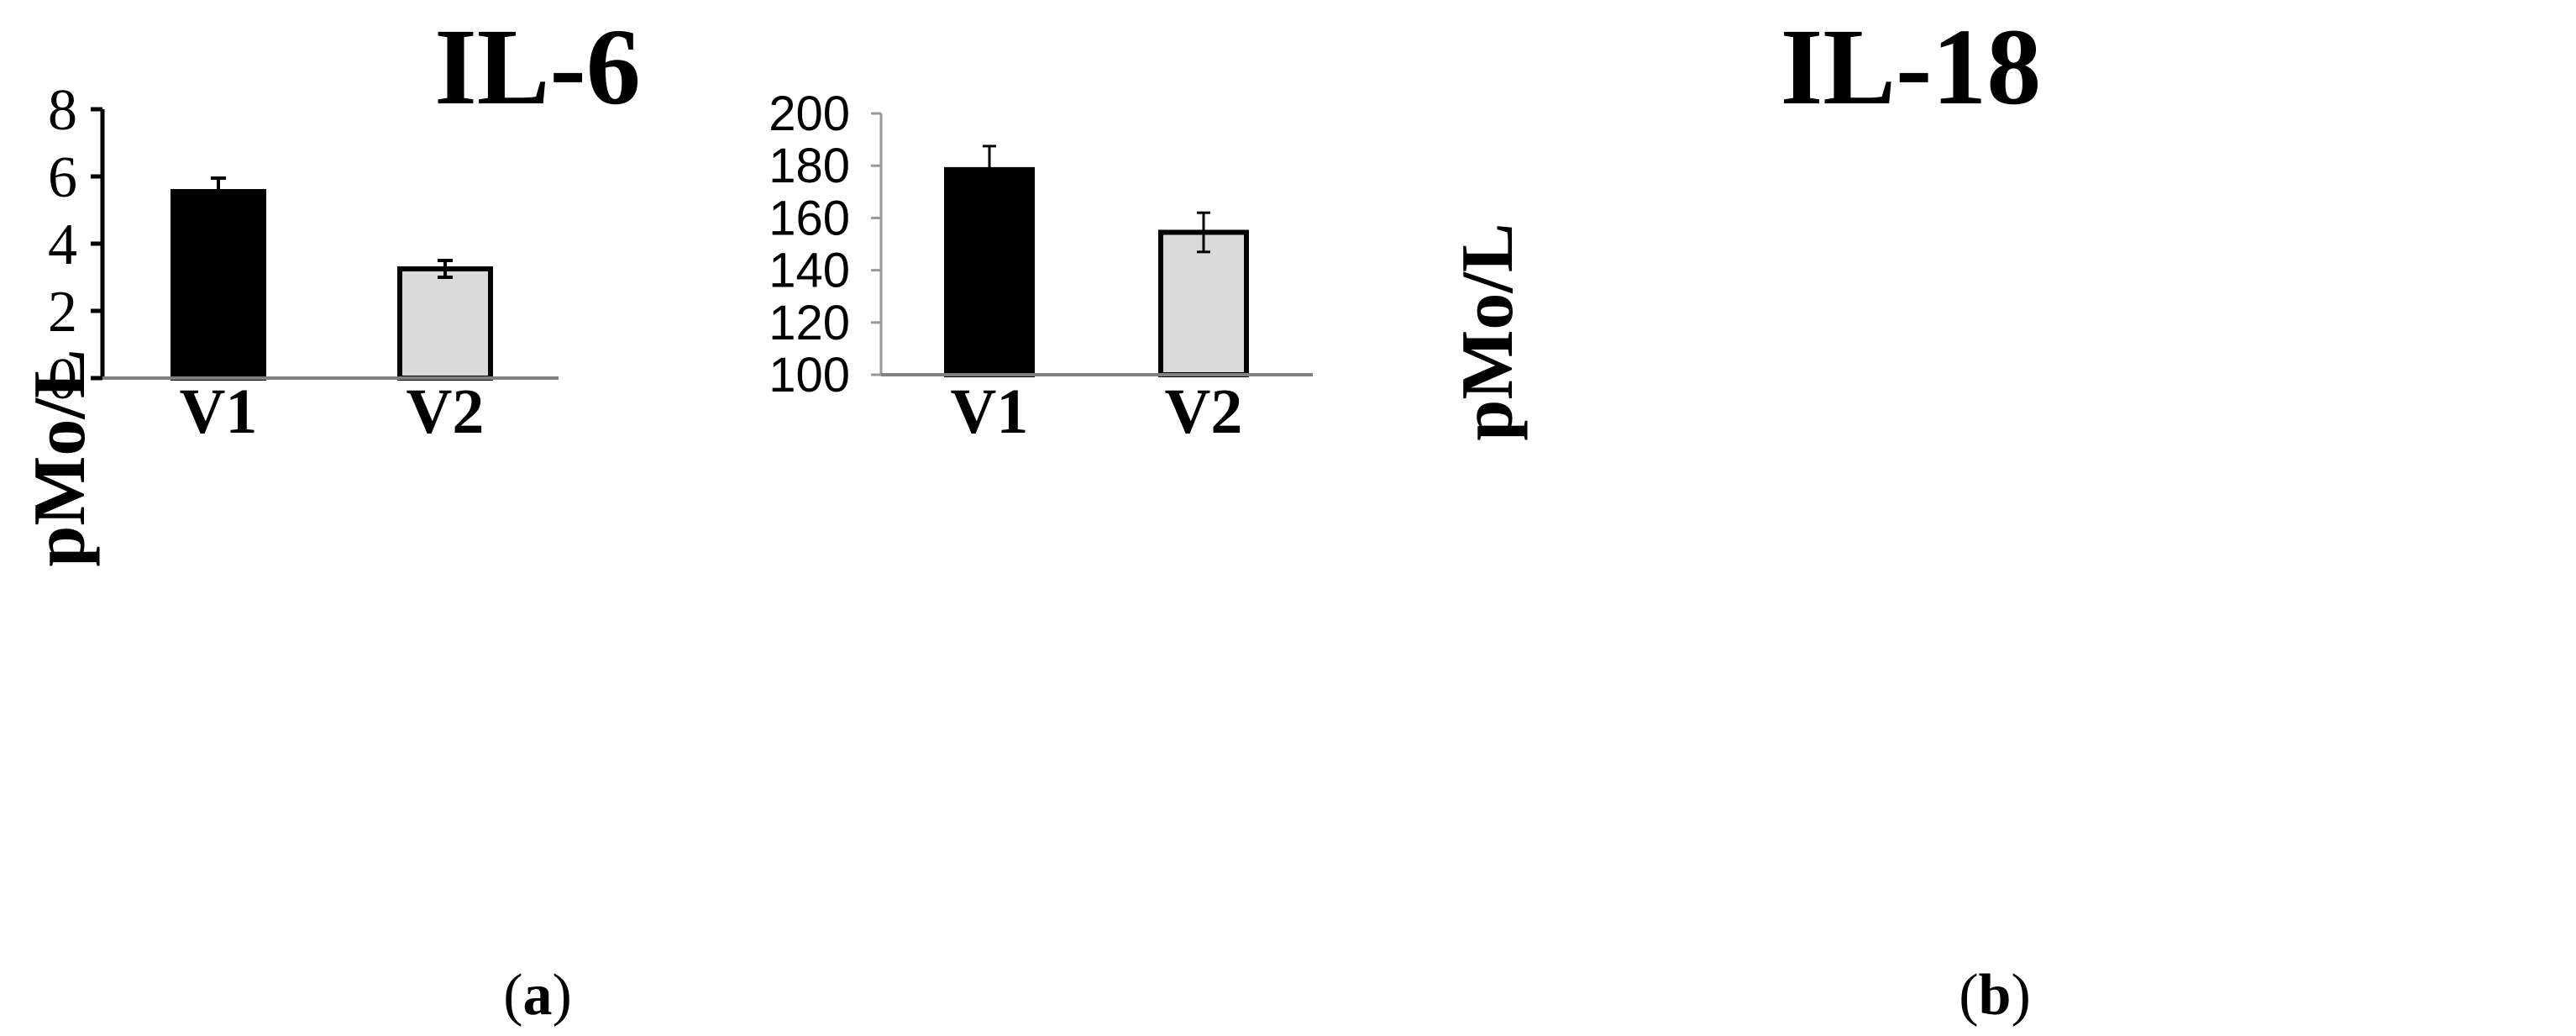 The image size is (2576, 1036). Describe the element at coordinates (62, 245) in the screenshot. I see `y-tick-label: 4` at that location.